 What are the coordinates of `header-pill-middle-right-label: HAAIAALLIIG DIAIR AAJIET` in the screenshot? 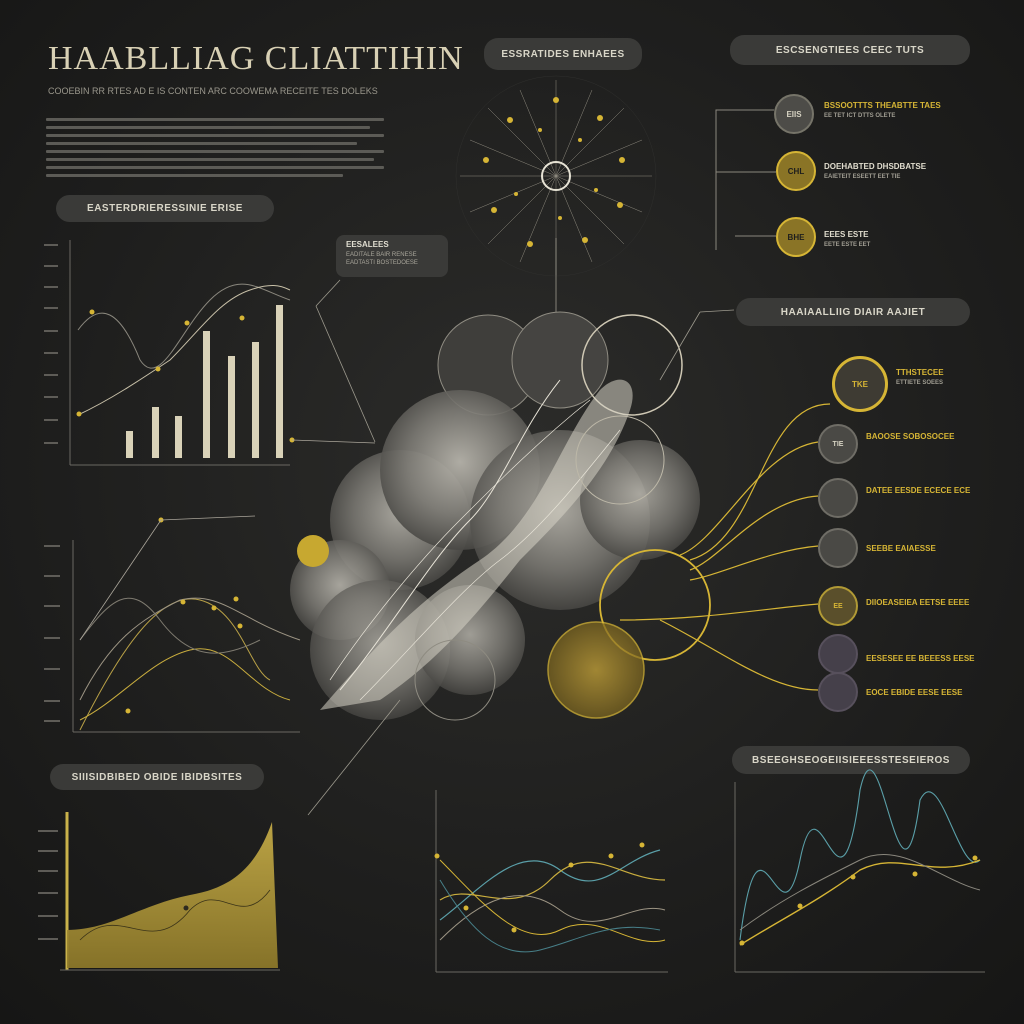 It's located at (853, 312).